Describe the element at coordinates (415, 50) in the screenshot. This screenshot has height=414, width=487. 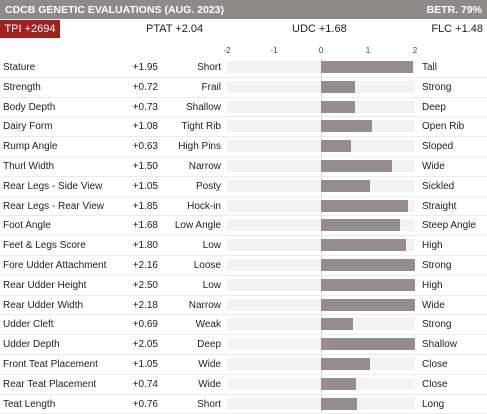
I see `x-tick-label: 2` at that location.